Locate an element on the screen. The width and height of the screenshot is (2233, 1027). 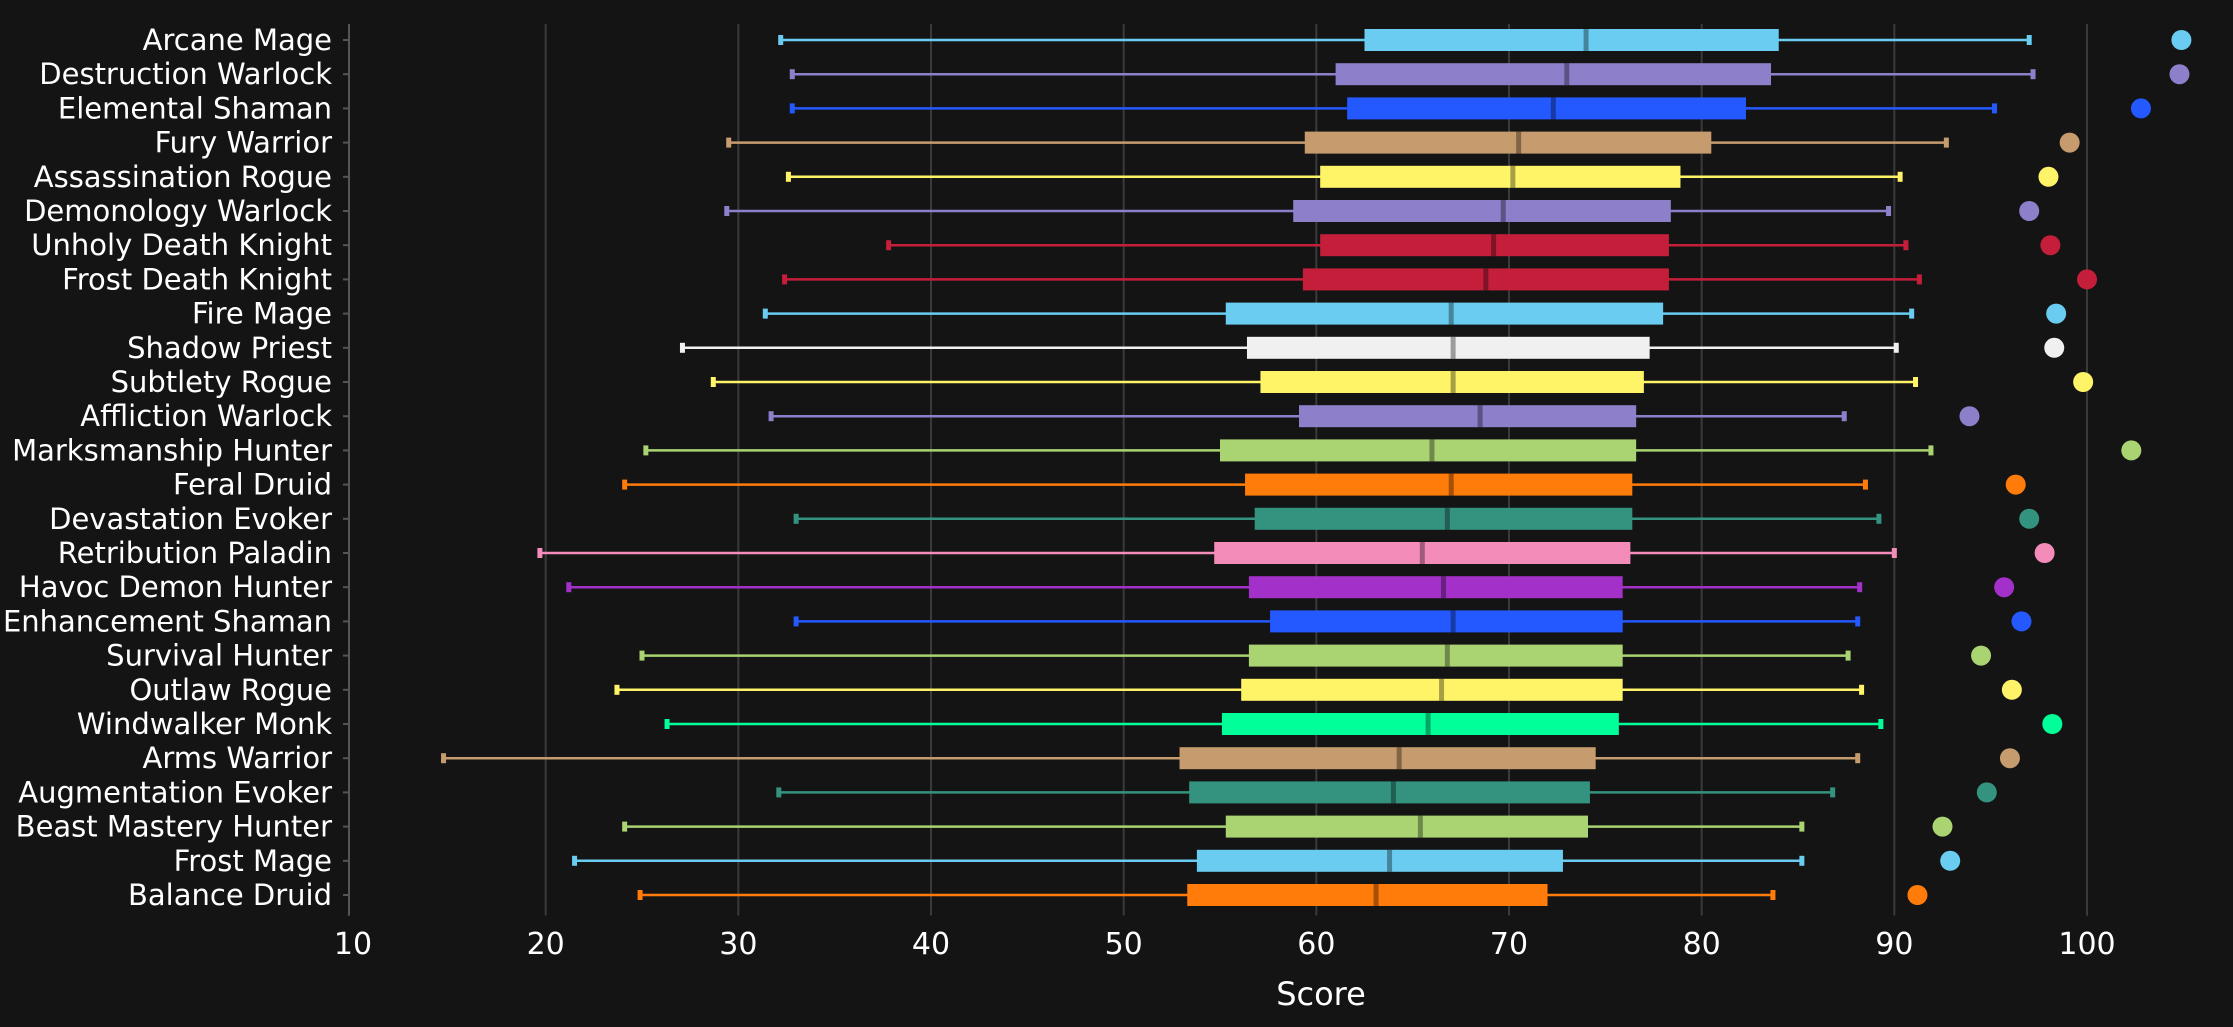
x-tick-label: 40 is located at coordinates (931, 944).